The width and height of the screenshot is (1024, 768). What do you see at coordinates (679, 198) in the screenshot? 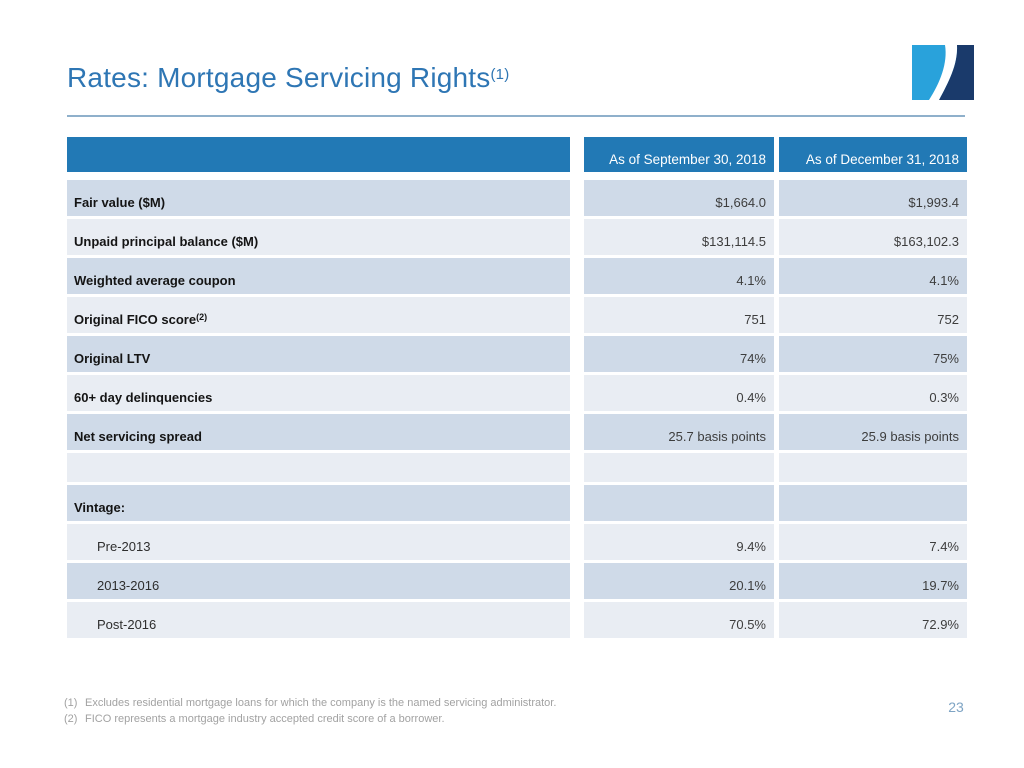
I see `value-sep-2018: $1,664.0` at bounding box center [679, 198].